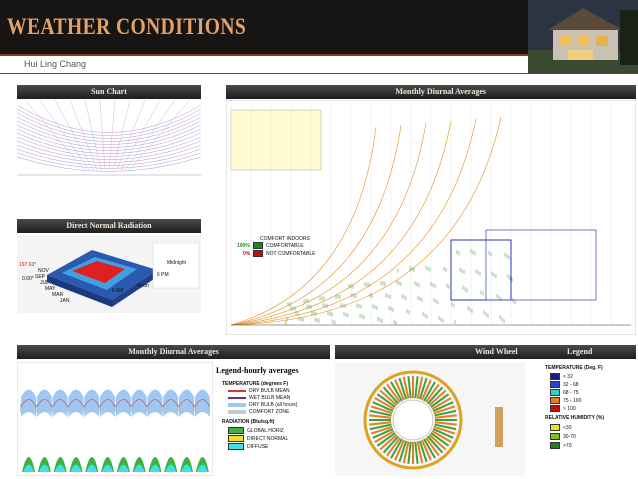 Image resolution: width=638 pixels, height=479 pixels. Describe the element at coordinates (291, 253) in the screenshot. I see `not-comfortable: NOT COMFORTABLE` at that location.